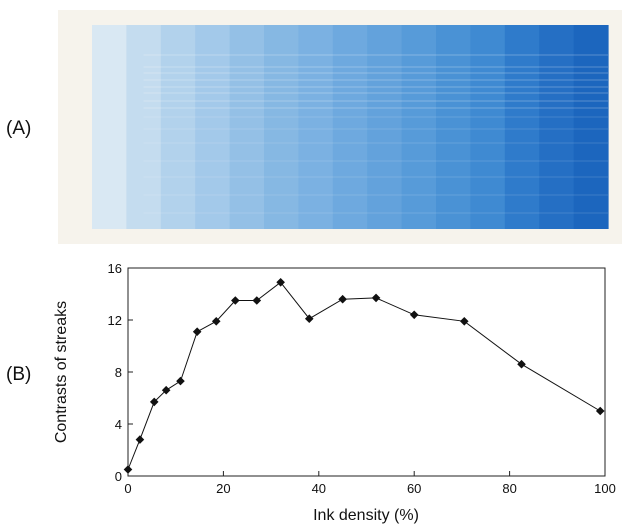 This screenshot has height=527, width=625. What do you see at coordinates (19, 374) in the screenshot?
I see `panel-b-label: (B)` at bounding box center [19, 374].